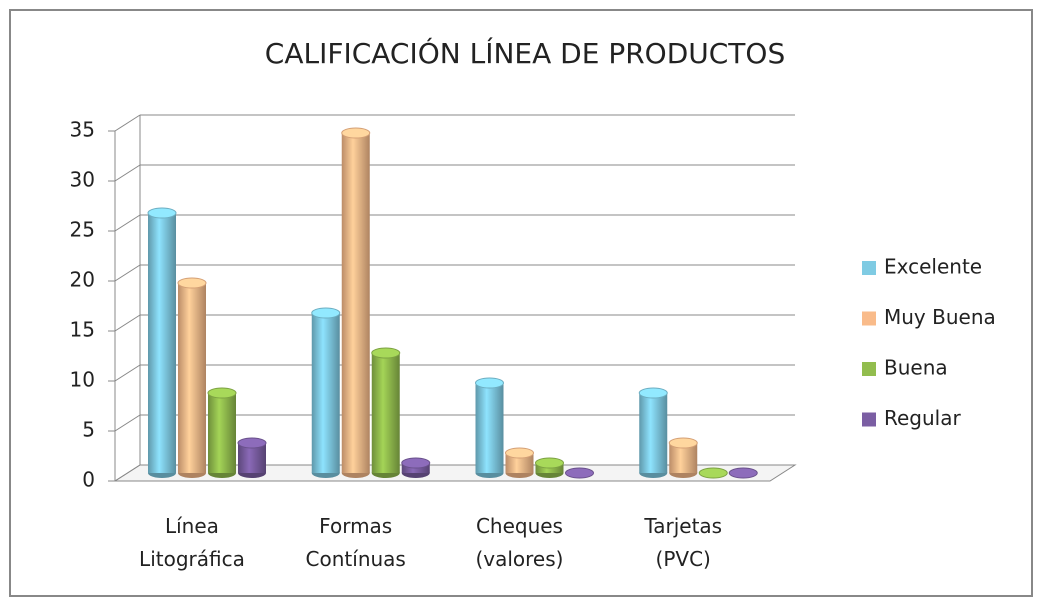  I want to click on legend-label: Regular, so click(922, 418).